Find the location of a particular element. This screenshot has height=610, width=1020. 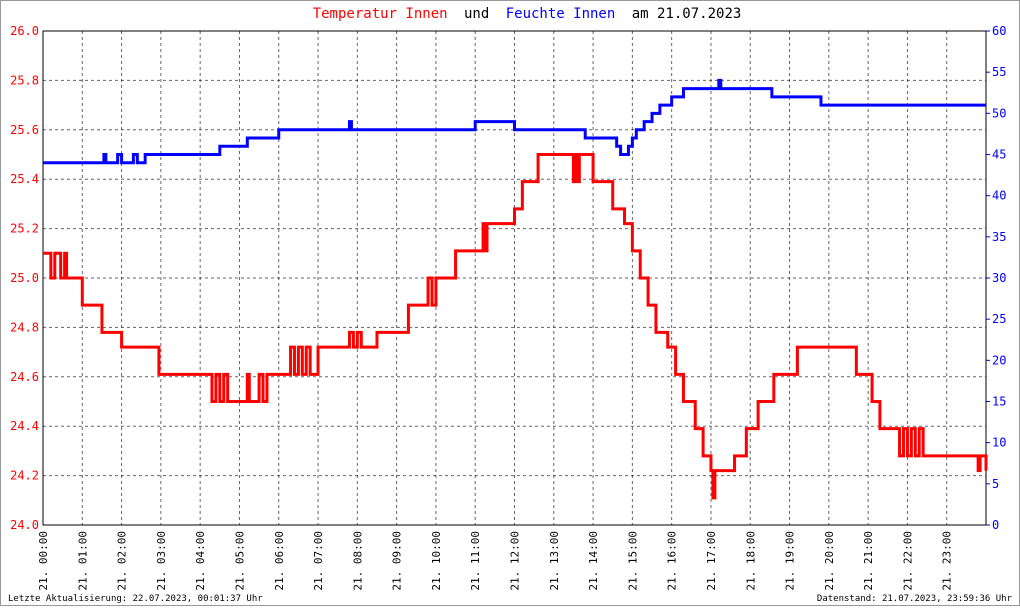

data-line is located at coordinates (514, 121).